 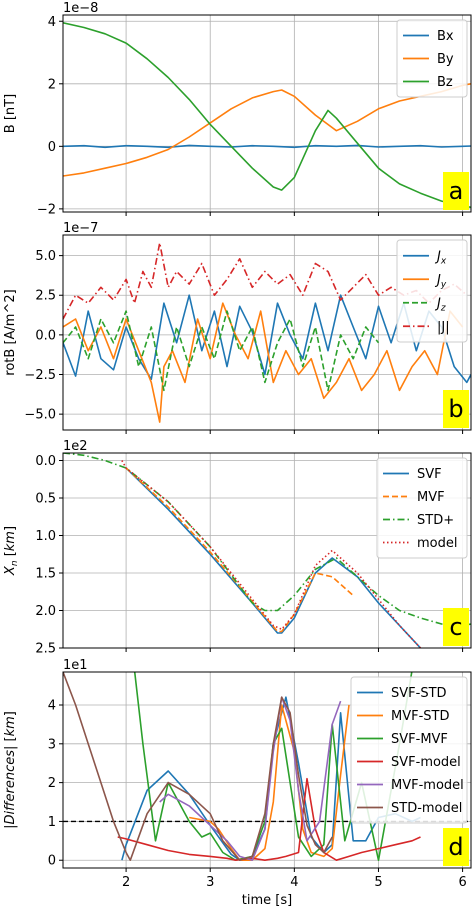 I want to click on y-tick-label: 1.5, so click(x=45, y=574).